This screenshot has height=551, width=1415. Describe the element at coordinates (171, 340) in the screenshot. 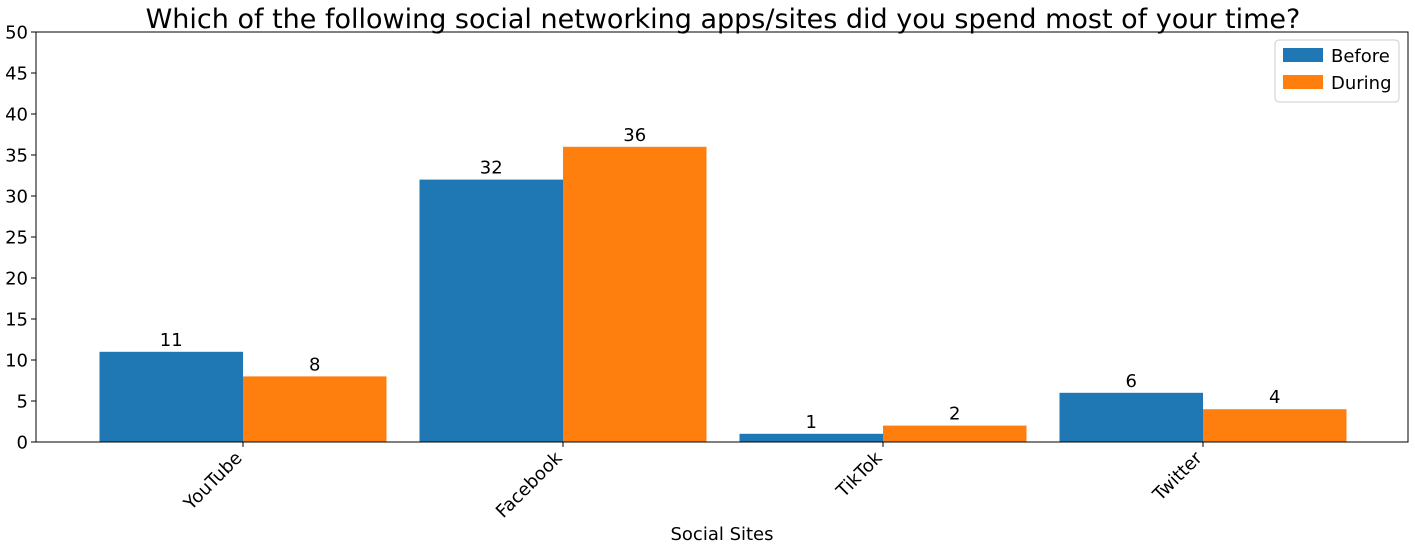

I see `bar-label-before-youtube: 11` at that location.